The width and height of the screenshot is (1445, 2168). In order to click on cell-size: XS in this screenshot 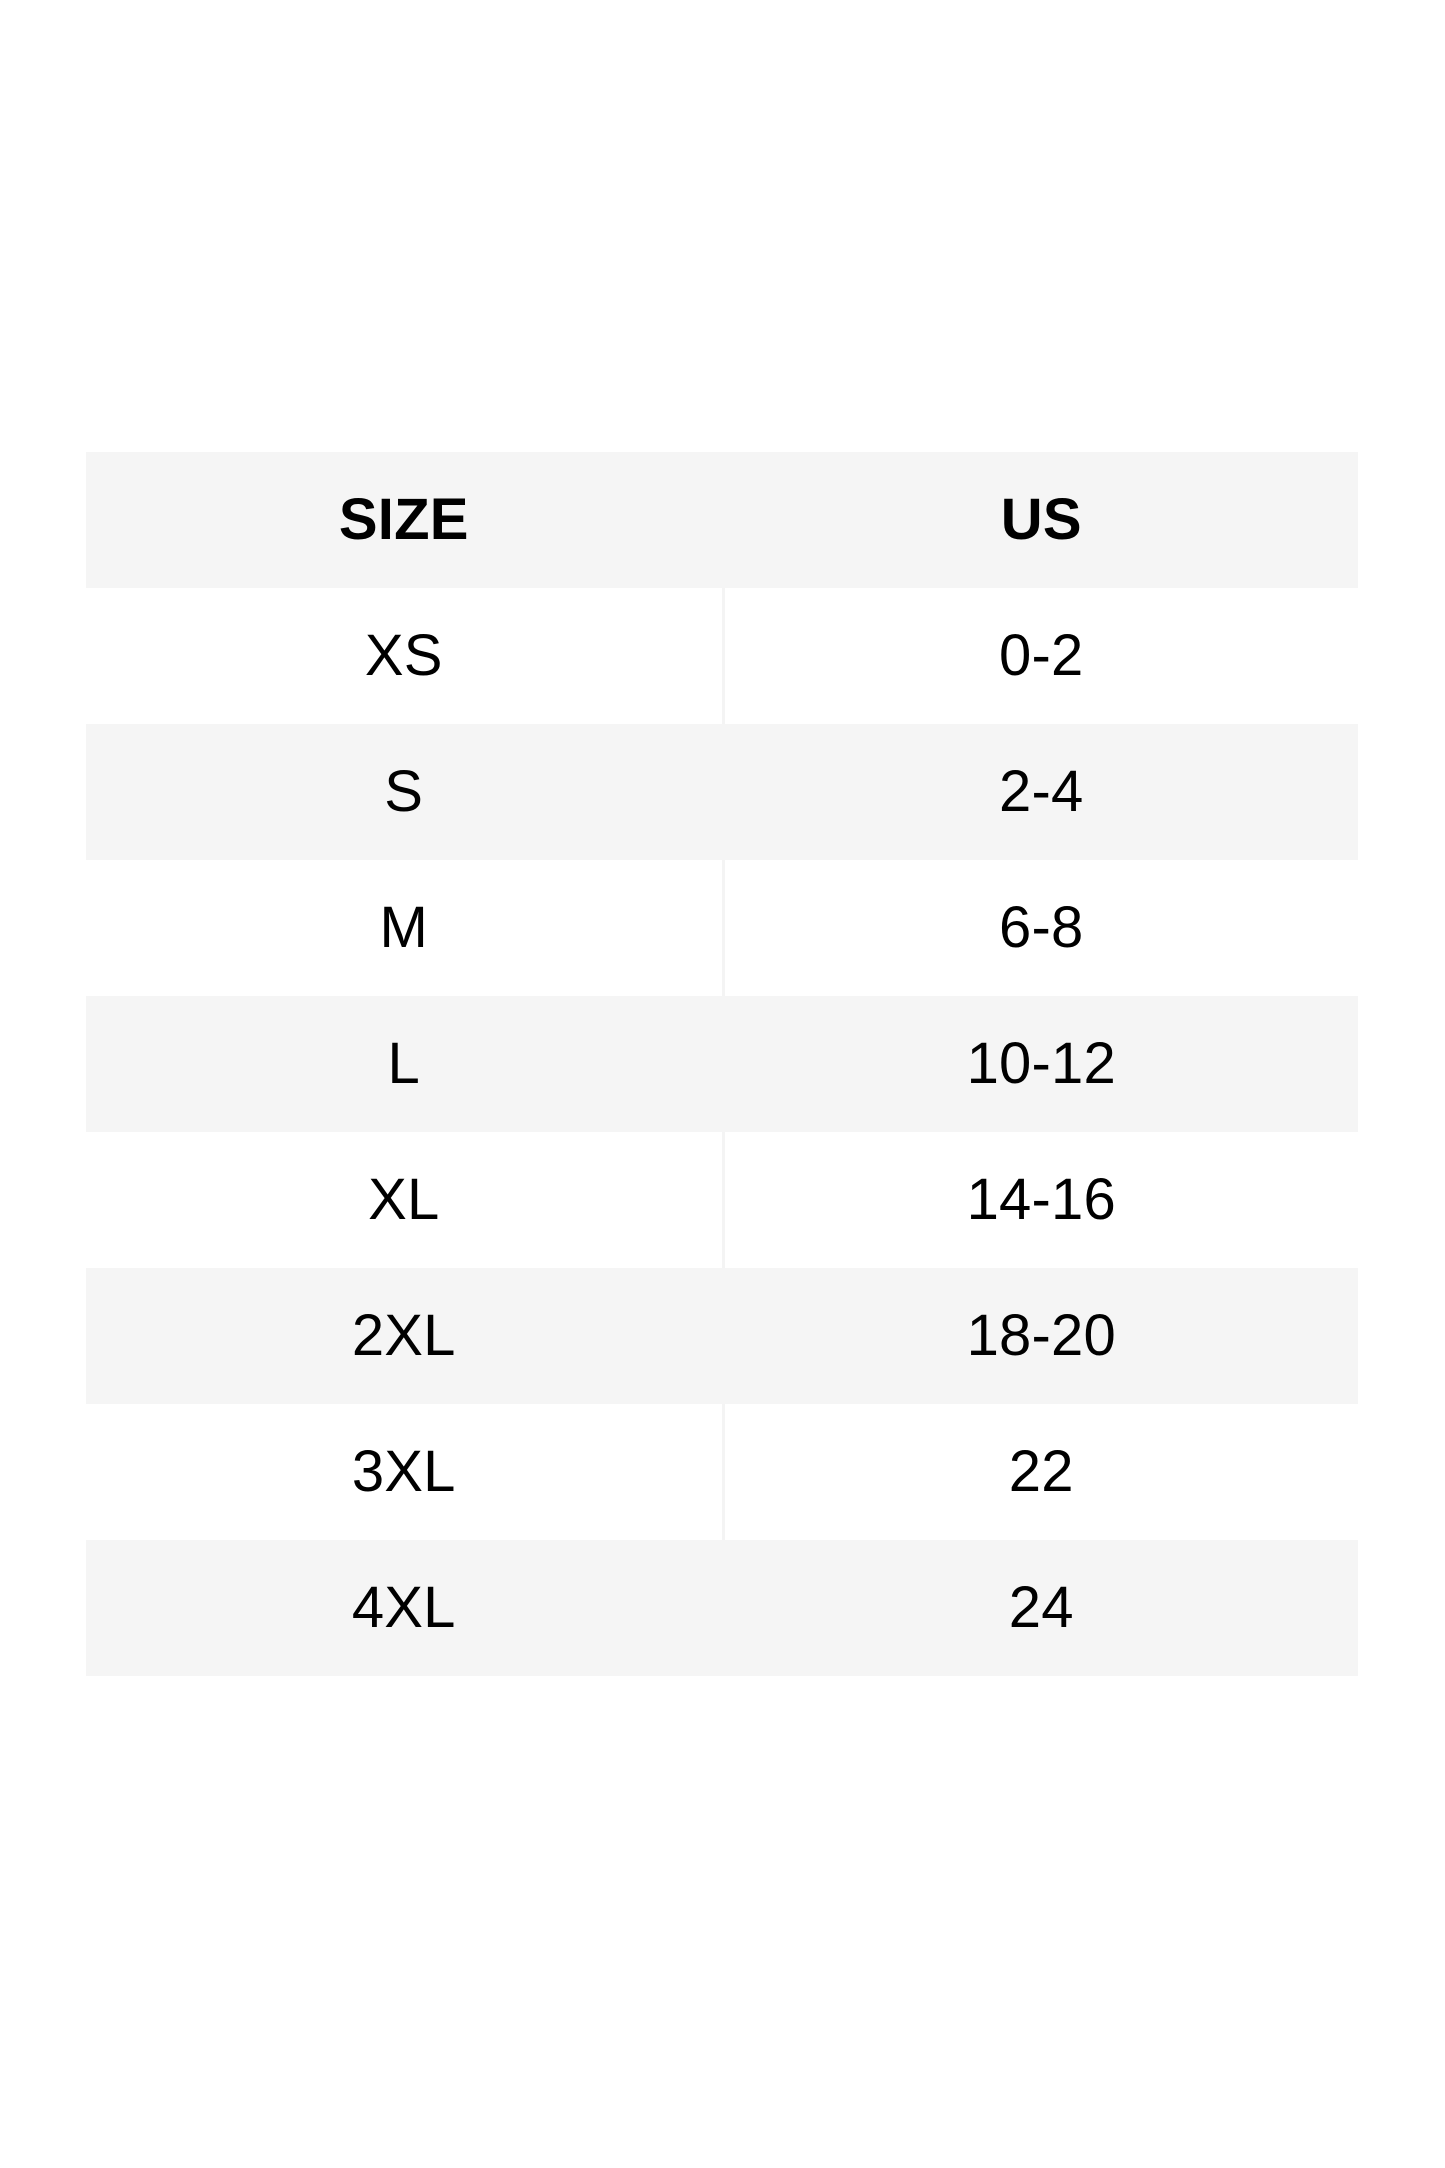, I will do `click(405, 656)`.